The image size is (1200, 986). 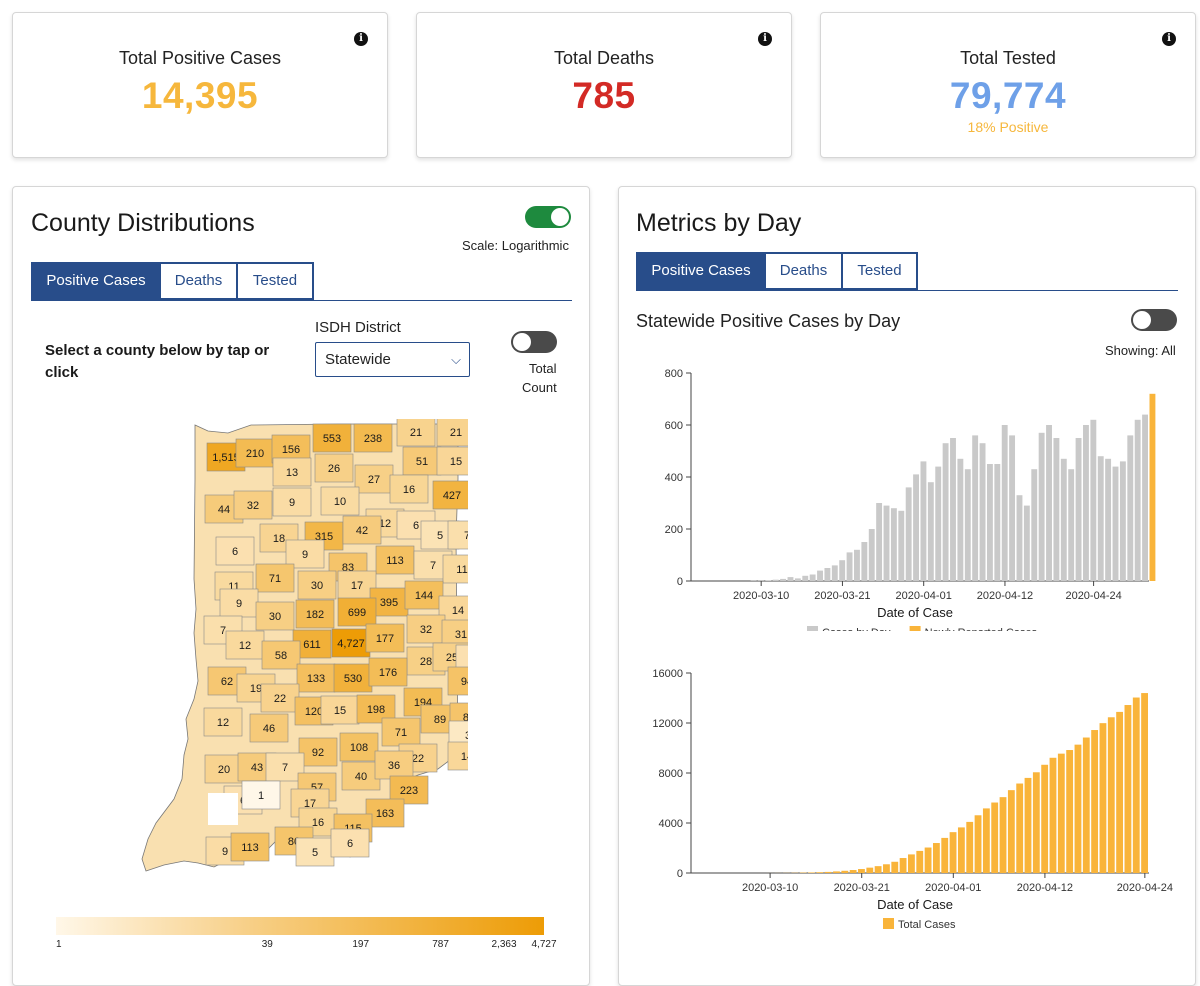 What do you see at coordinates (361, 776) in the screenshot?
I see `county-tile: 40` at bounding box center [361, 776].